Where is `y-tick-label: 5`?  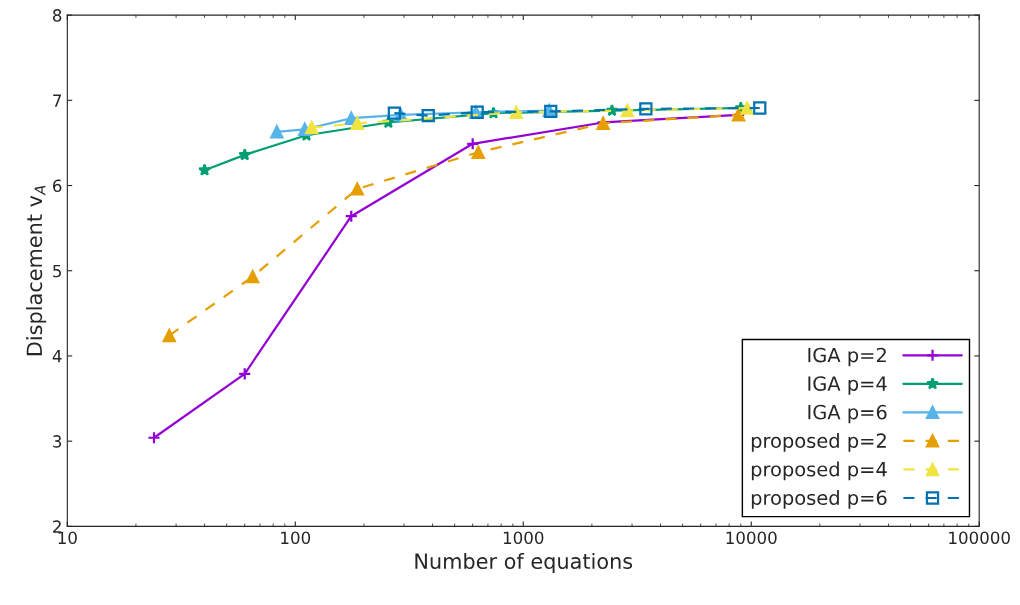
y-tick-label: 5 is located at coordinates (57, 271).